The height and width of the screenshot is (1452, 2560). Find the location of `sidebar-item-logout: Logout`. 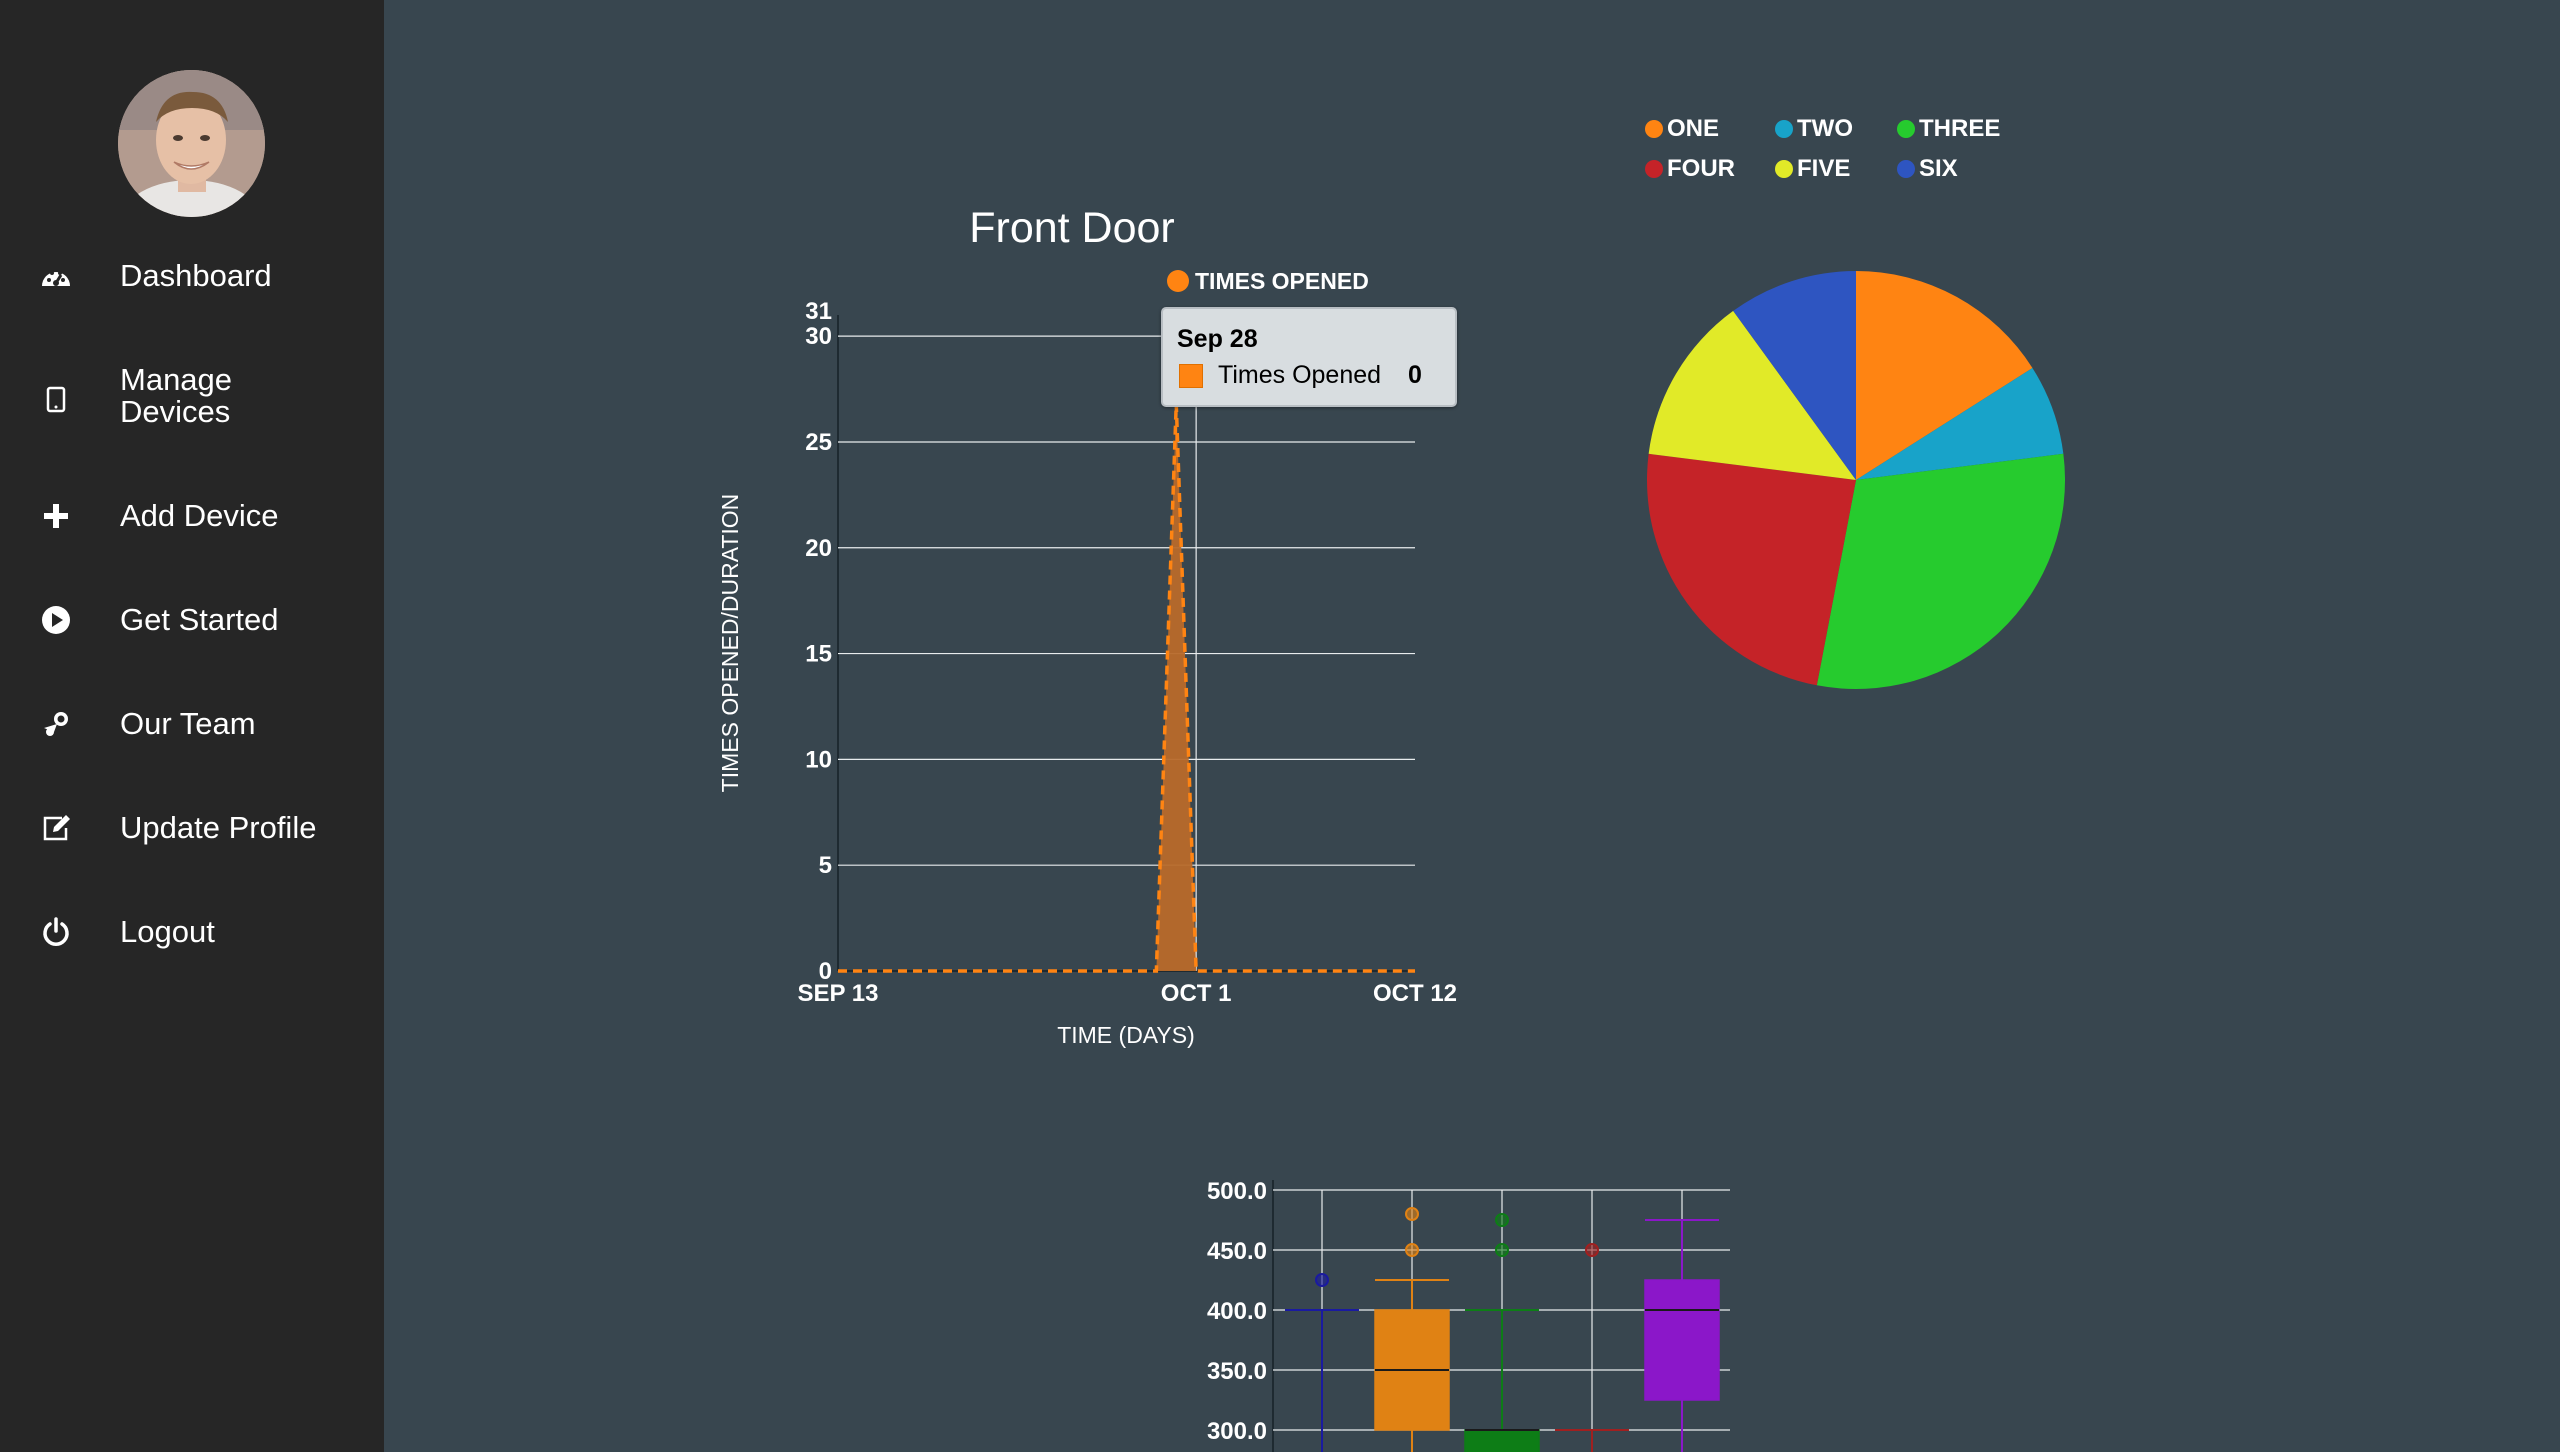

sidebar-item-logout: Logout is located at coordinates (192, 934).